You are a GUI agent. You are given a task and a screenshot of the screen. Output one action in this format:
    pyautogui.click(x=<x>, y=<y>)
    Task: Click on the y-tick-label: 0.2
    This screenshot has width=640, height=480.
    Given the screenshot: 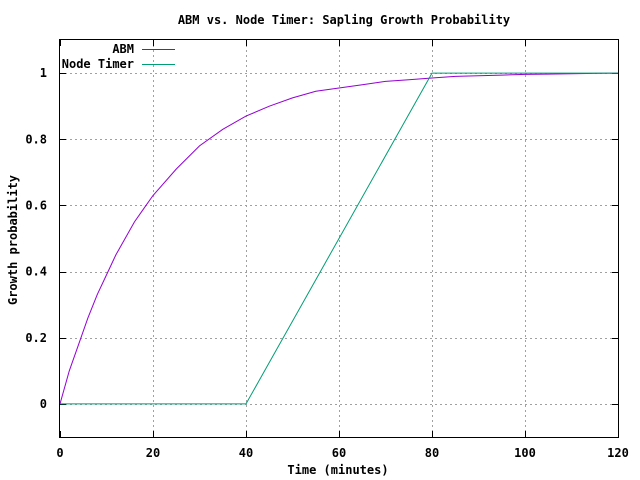 What is the action you would take?
    pyautogui.click(x=36, y=338)
    